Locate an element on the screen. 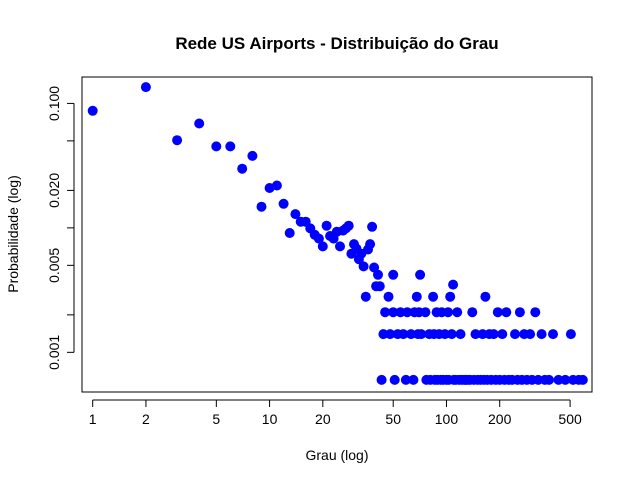  x-tick-label: 100 is located at coordinates (447, 419).